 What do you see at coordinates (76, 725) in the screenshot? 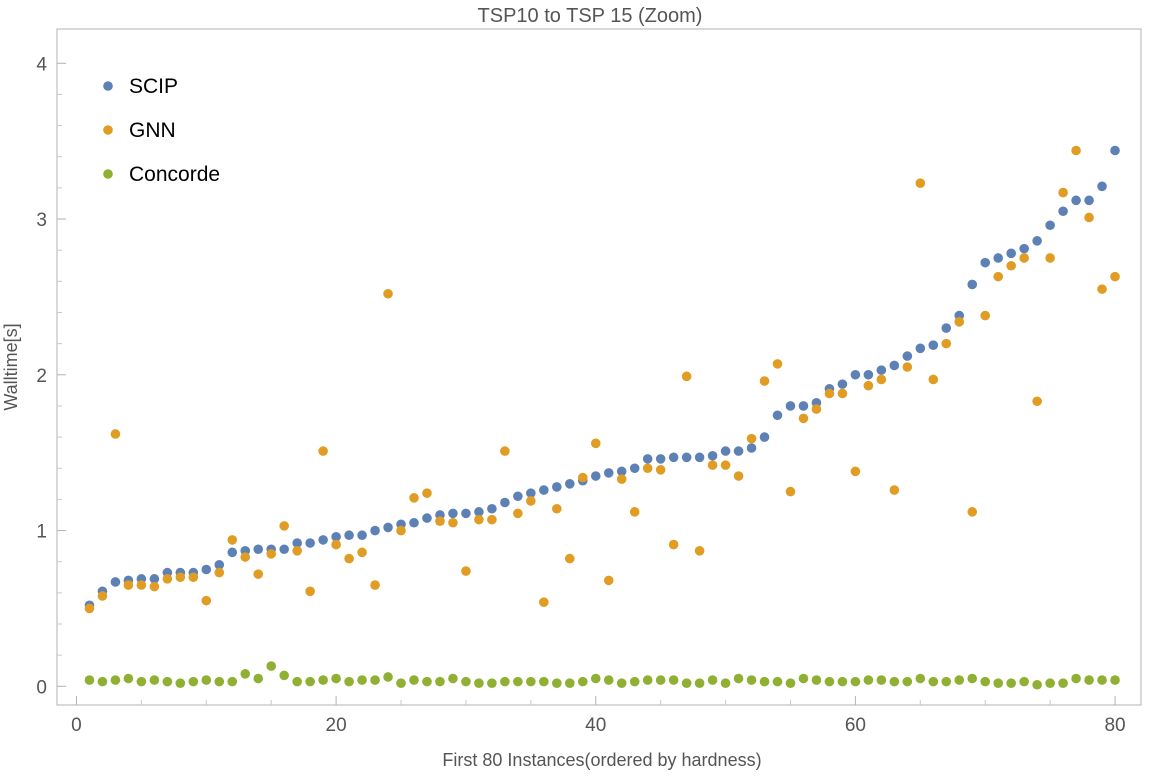
I see `x-tick-label: 0` at bounding box center [76, 725].